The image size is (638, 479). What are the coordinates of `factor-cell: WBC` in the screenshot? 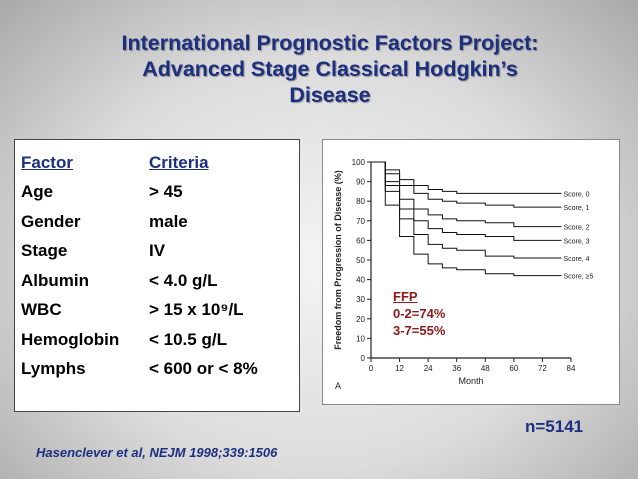 It's located at (41, 310).